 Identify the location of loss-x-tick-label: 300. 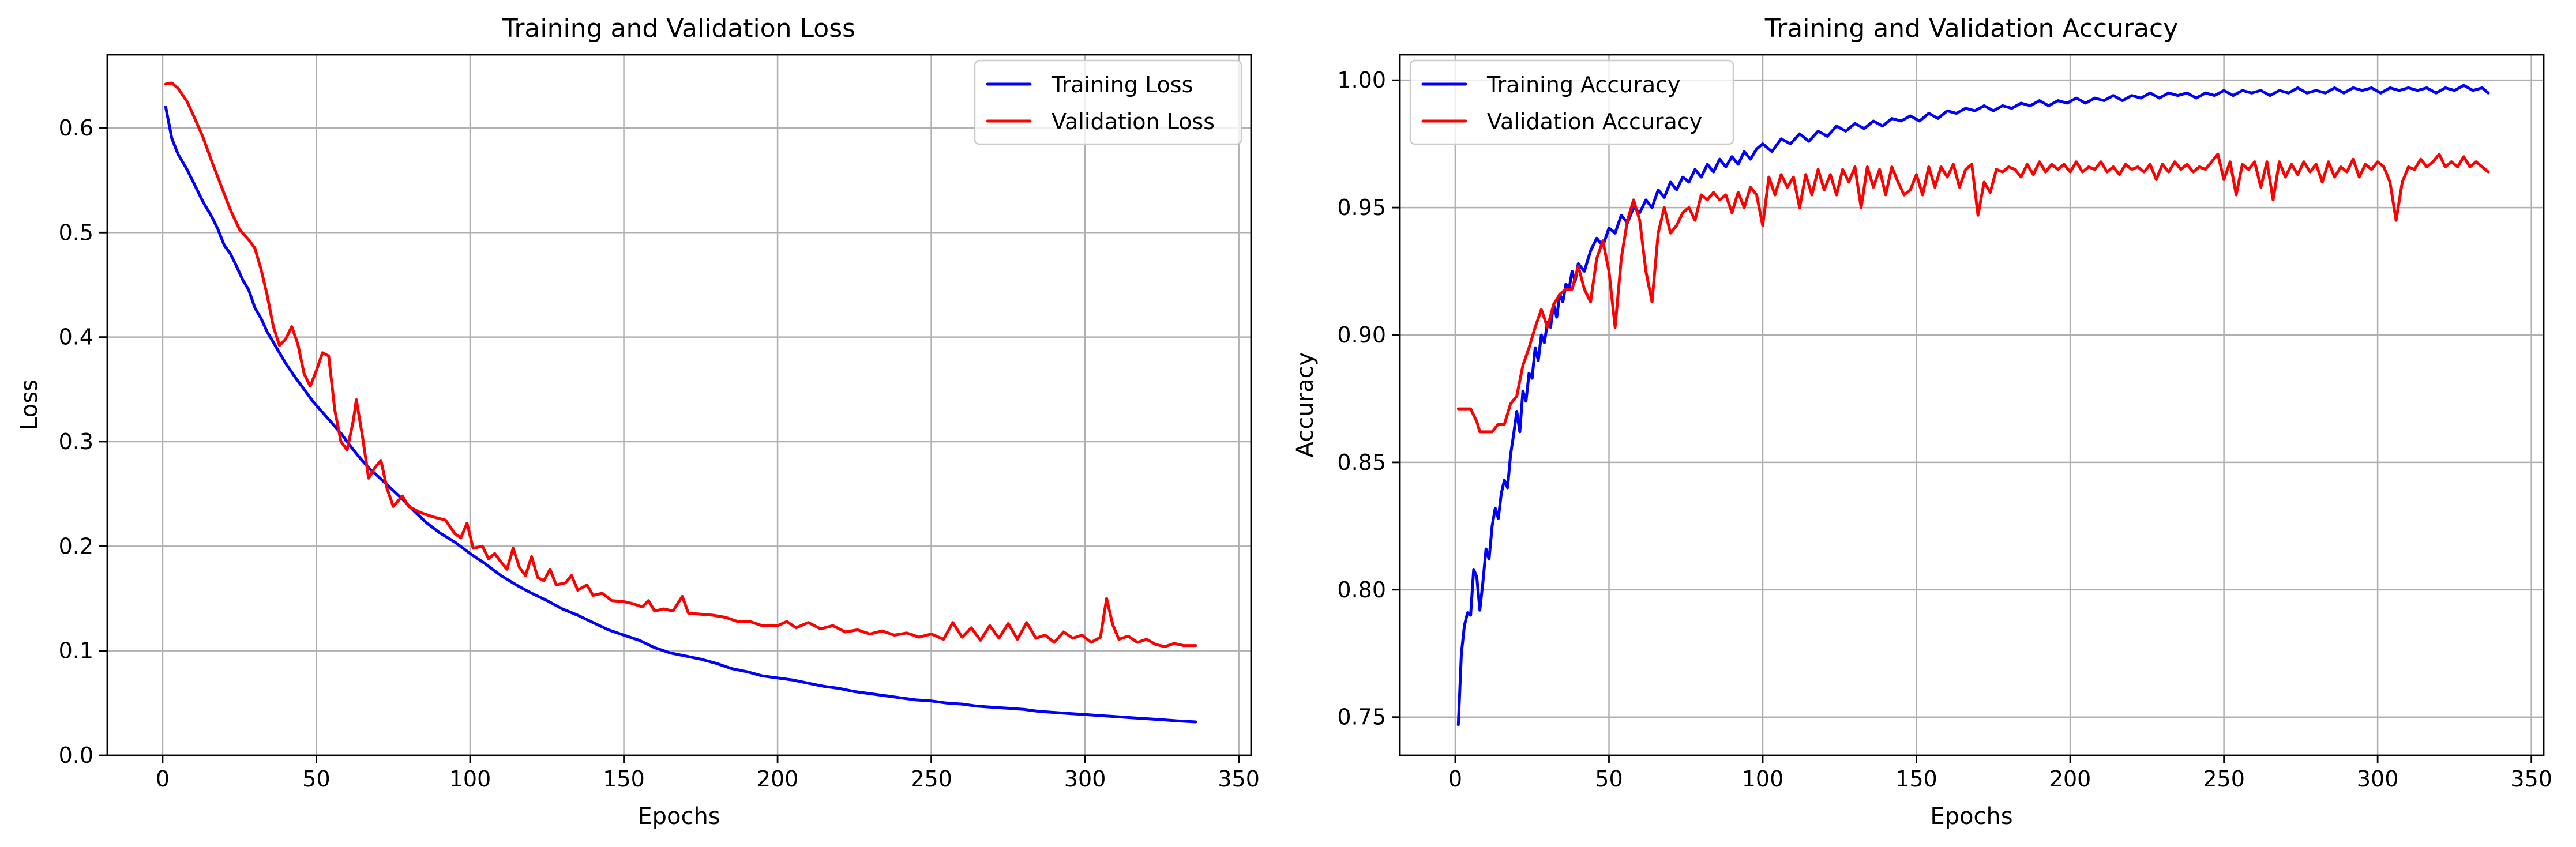
(1085, 779).